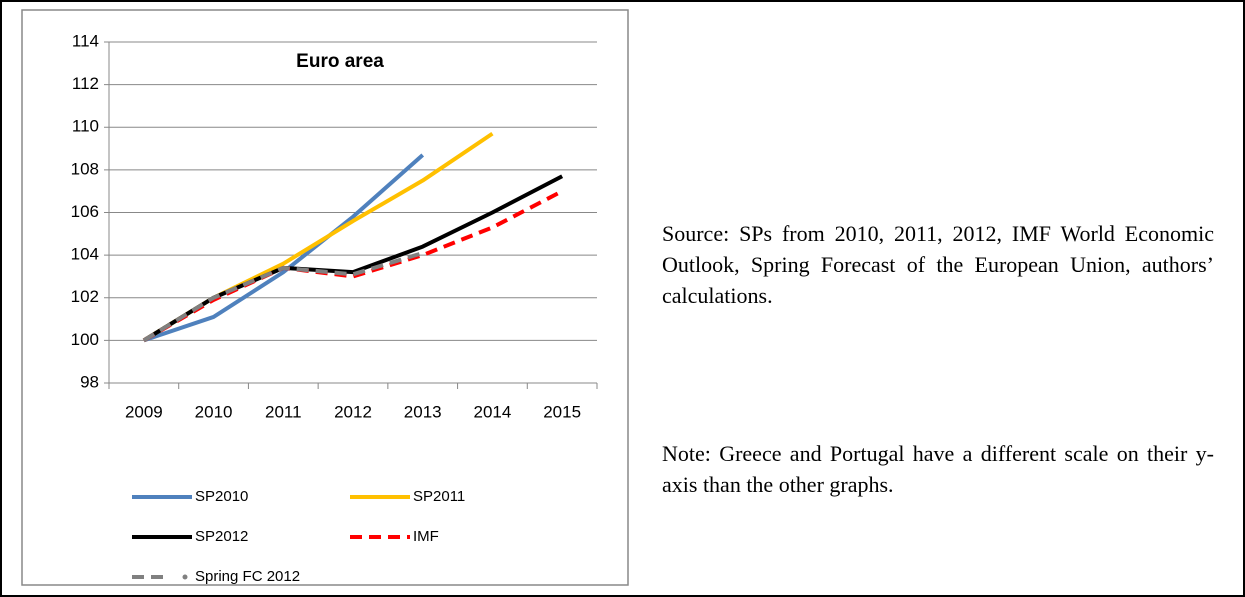  I want to click on legend-label: SP2011, so click(439, 496).